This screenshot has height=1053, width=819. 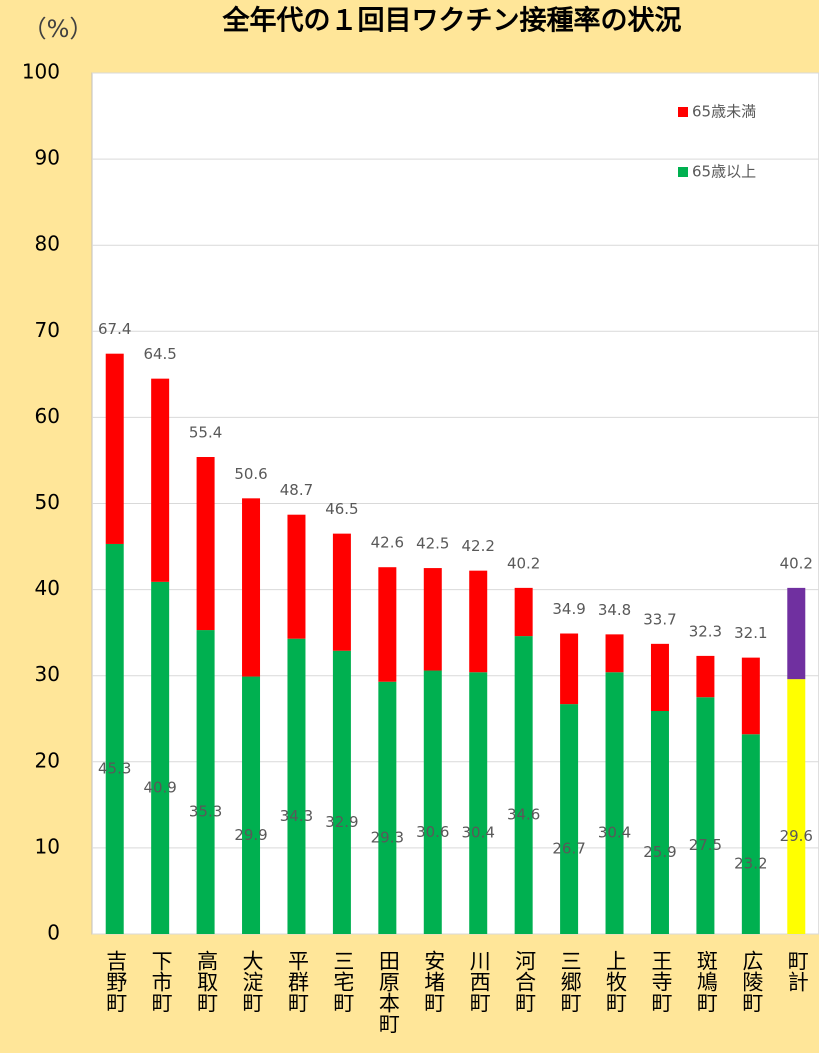 What do you see at coordinates (159, 354) in the screenshot?
I see `total-label: 64.5` at bounding box center [159, 354].